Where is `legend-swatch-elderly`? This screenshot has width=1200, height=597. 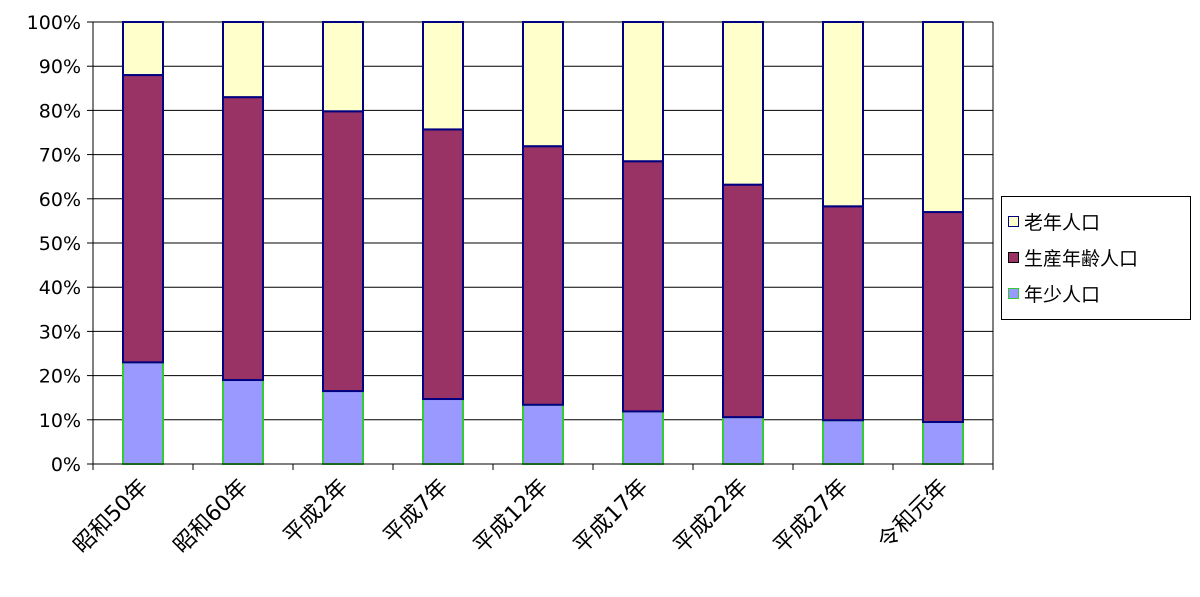 legend-swatch-elderly is located at coordinates (1013, 221).